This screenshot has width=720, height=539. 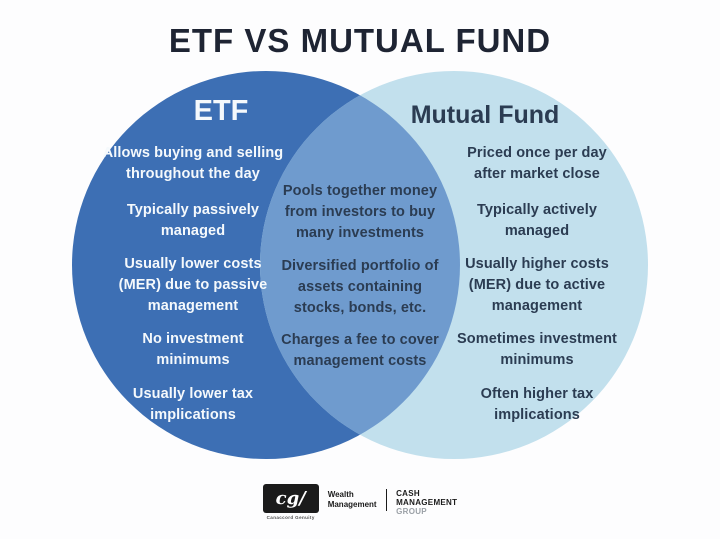 I want to click on cg-logo-box: cg/, so click(x=290, y=498).